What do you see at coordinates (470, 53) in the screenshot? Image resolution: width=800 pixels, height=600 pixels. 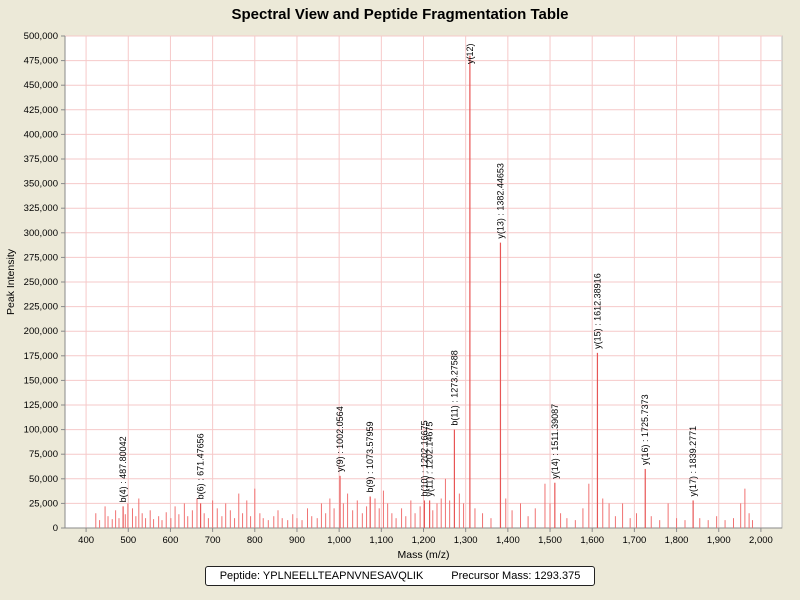 I see `peak-label: y(12)` at bounding box center [470, 53].